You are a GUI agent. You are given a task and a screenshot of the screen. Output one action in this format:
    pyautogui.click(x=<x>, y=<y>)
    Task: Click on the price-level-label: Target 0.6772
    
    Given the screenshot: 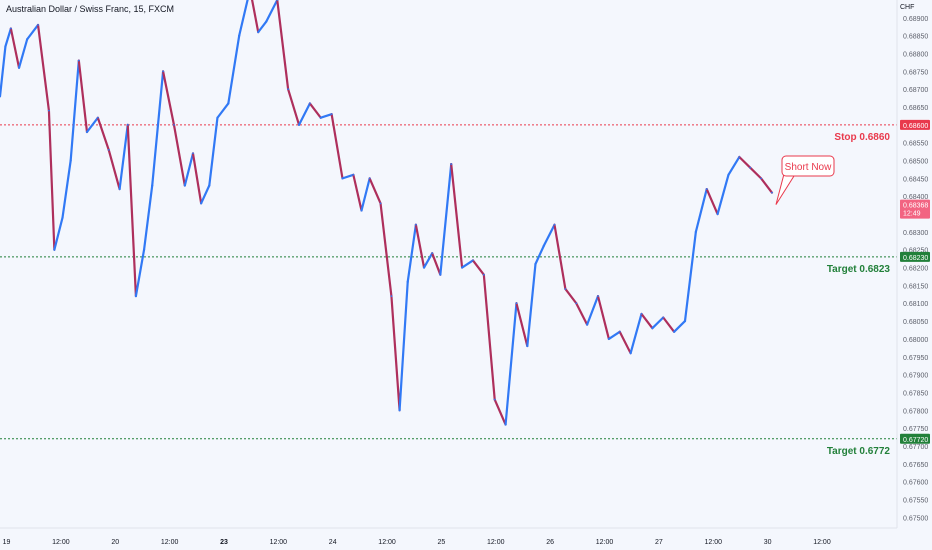 What is the action you would take?
    pyautogui.click(x=859, y=451)
    